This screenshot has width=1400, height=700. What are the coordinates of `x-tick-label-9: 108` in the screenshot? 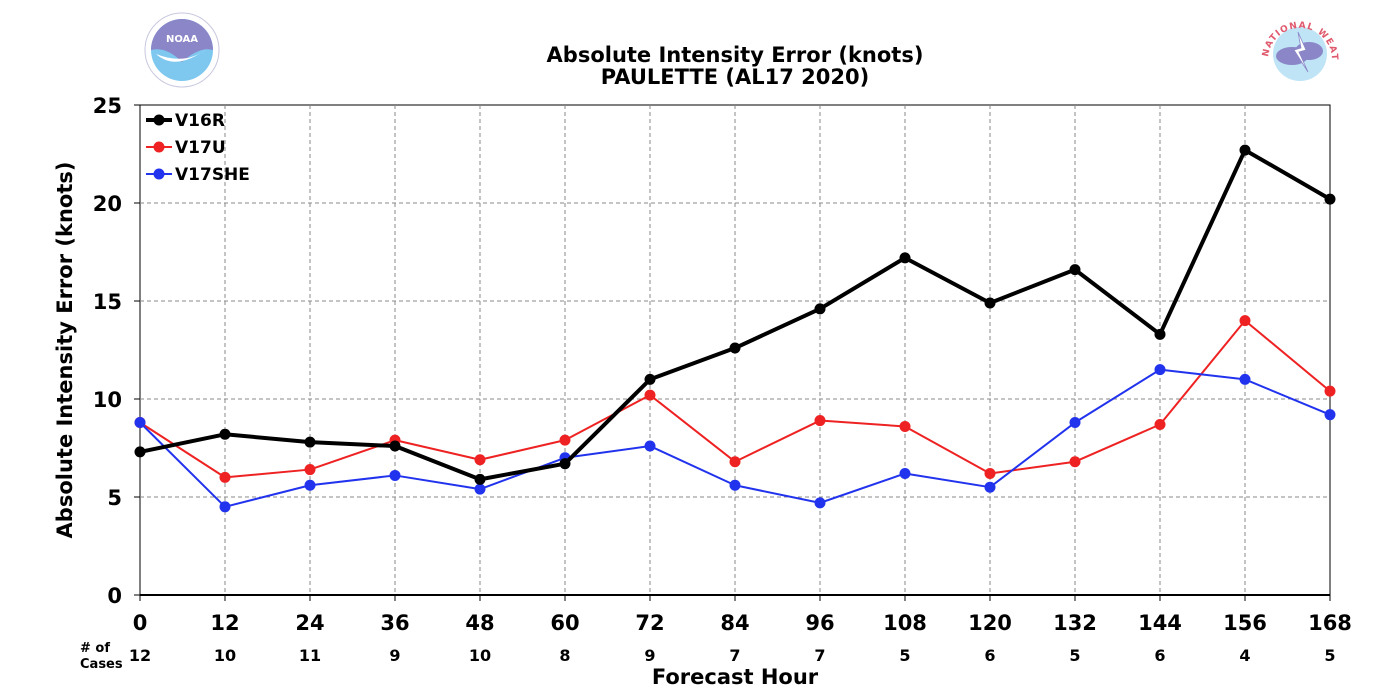 It's located at (905, 623).